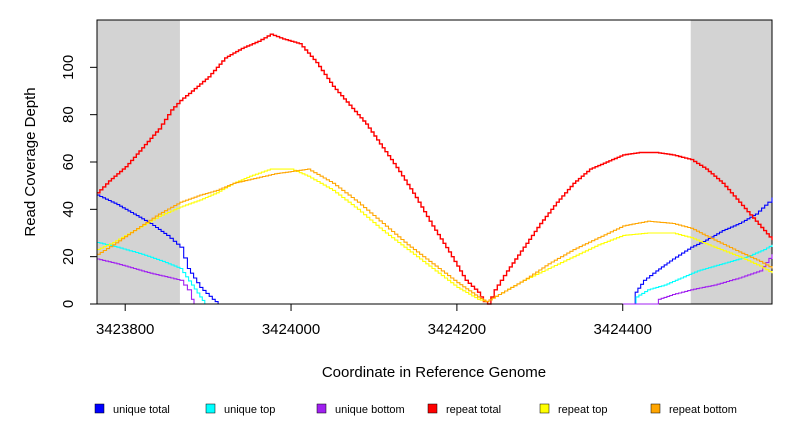 Image resolution: width=792 pixels, height=432 pixels. I want to click on legend-label: repeat total, so click(473, 410).